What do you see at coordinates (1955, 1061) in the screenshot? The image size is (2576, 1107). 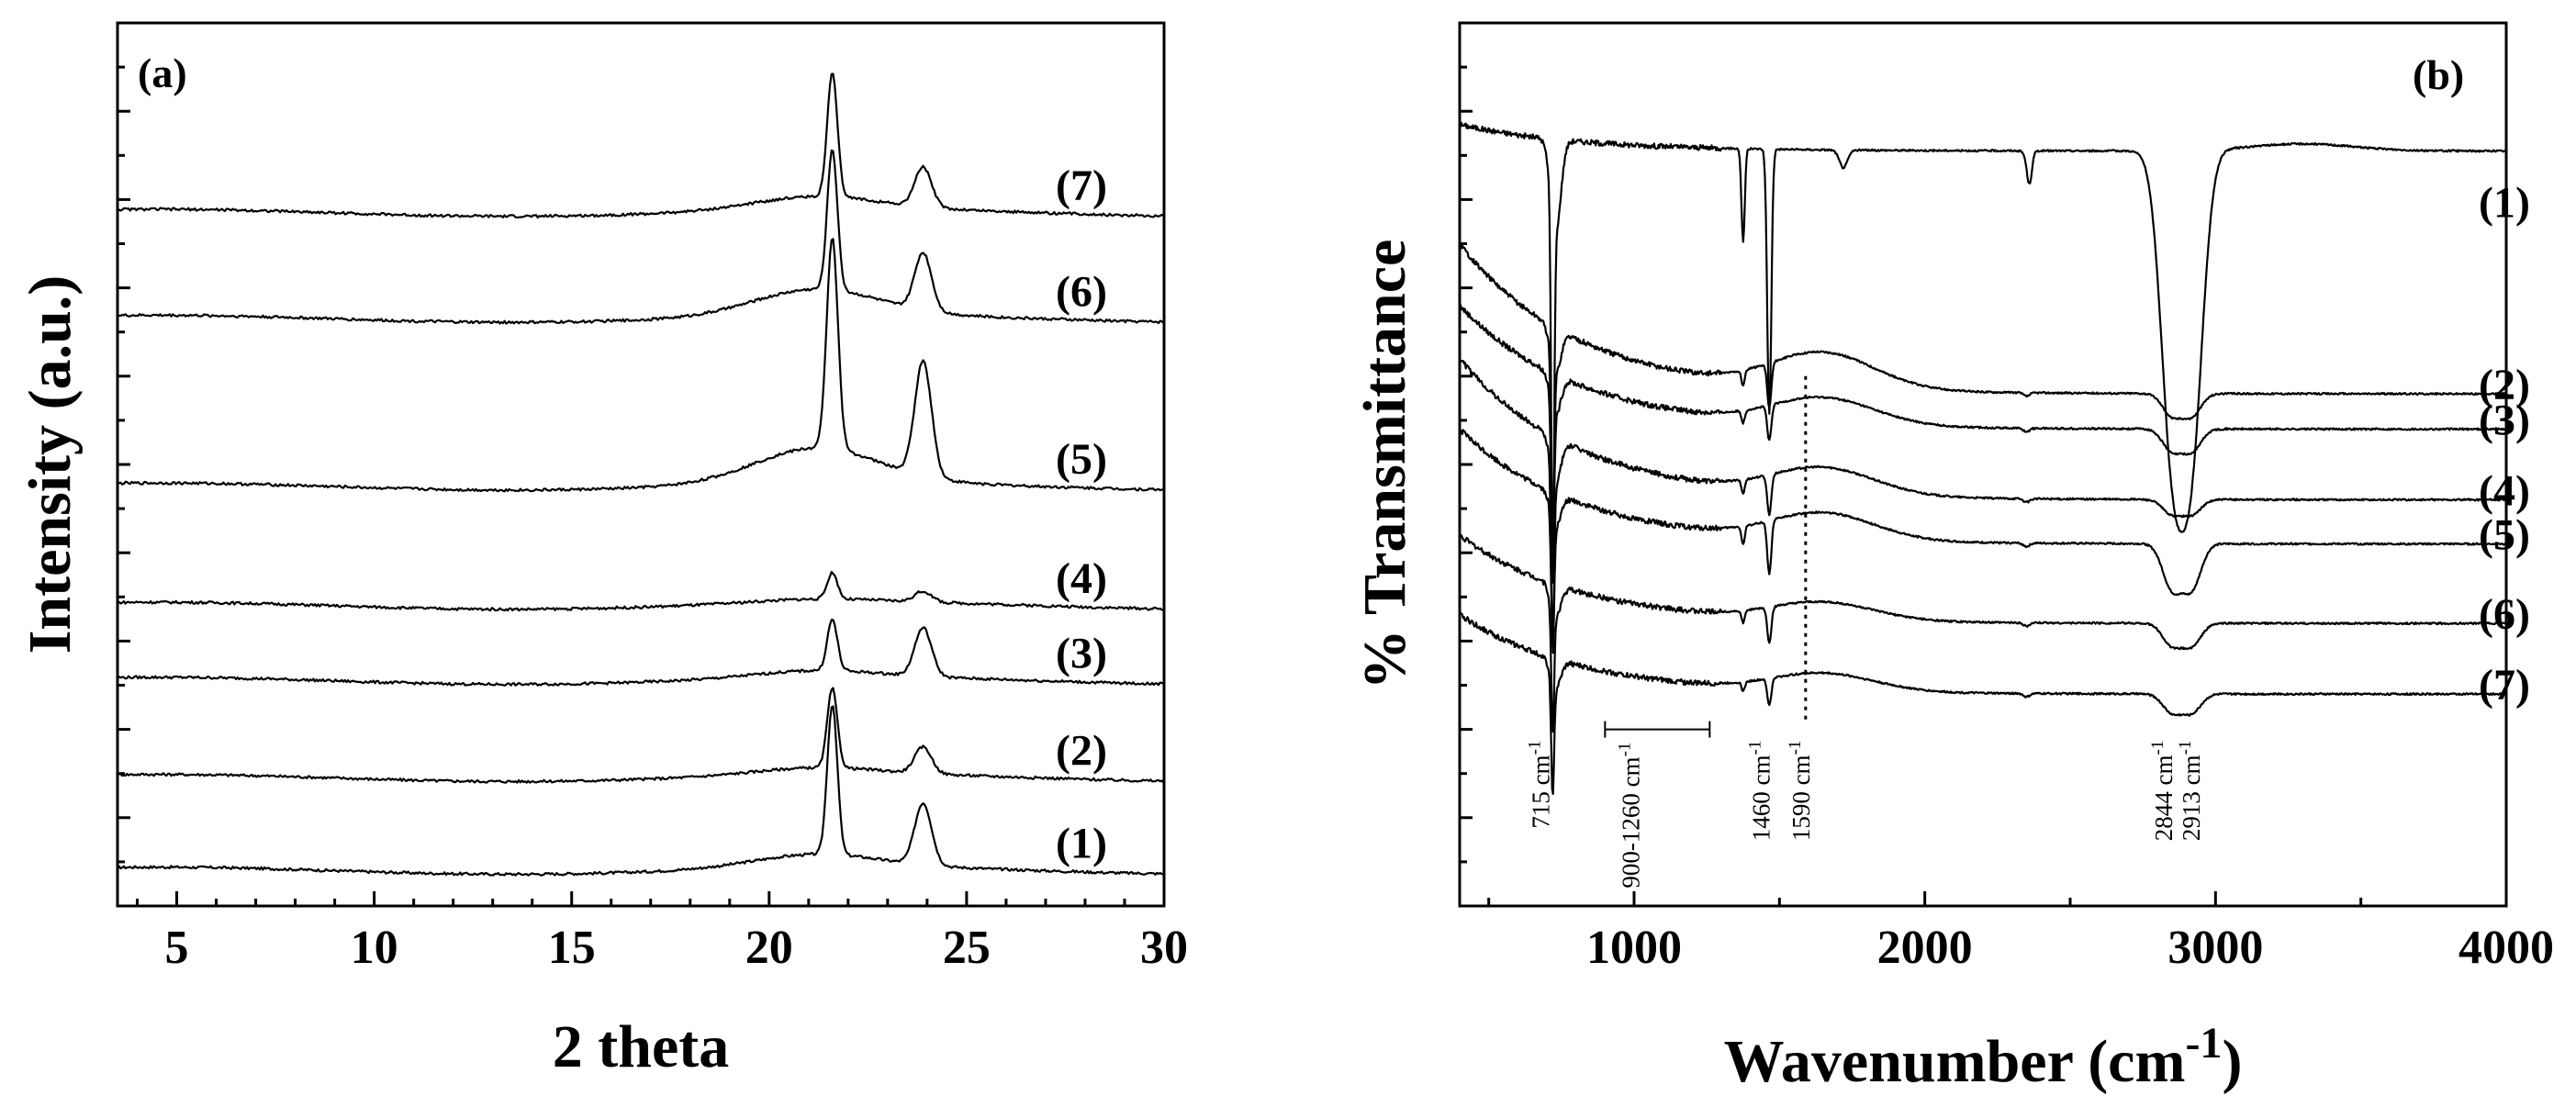 I see `ftir-x-axis-title-main: Wavenumber (cm` at bounding box center [1955, 1061].